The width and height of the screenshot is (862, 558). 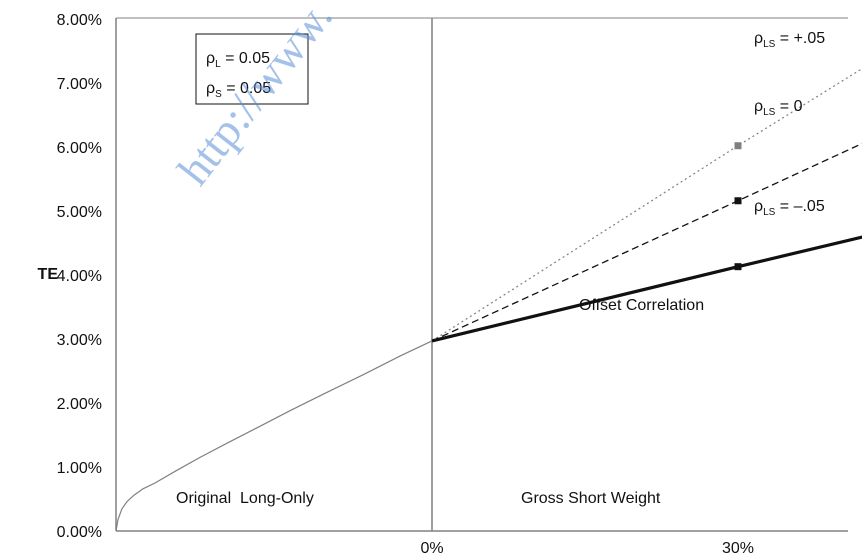 What do you see at coordinates (79, 148) in the screenshot?
I see `y-tick-label: 6.00%` at bounding box center [79, 148].